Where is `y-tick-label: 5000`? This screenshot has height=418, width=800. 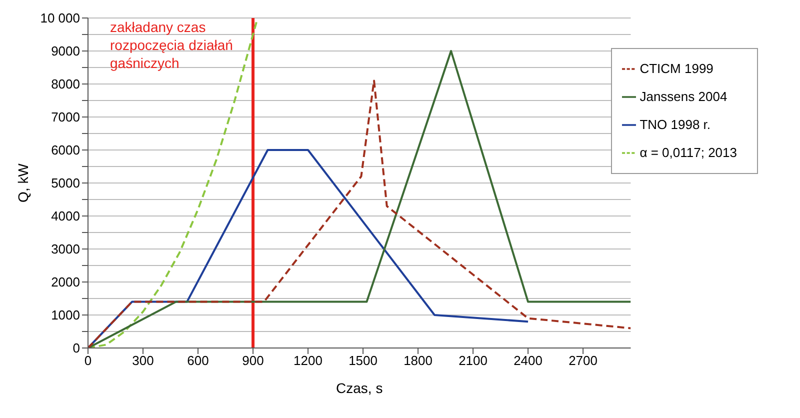 y-tick-label: 5000 is located at coordinates (65, 183).